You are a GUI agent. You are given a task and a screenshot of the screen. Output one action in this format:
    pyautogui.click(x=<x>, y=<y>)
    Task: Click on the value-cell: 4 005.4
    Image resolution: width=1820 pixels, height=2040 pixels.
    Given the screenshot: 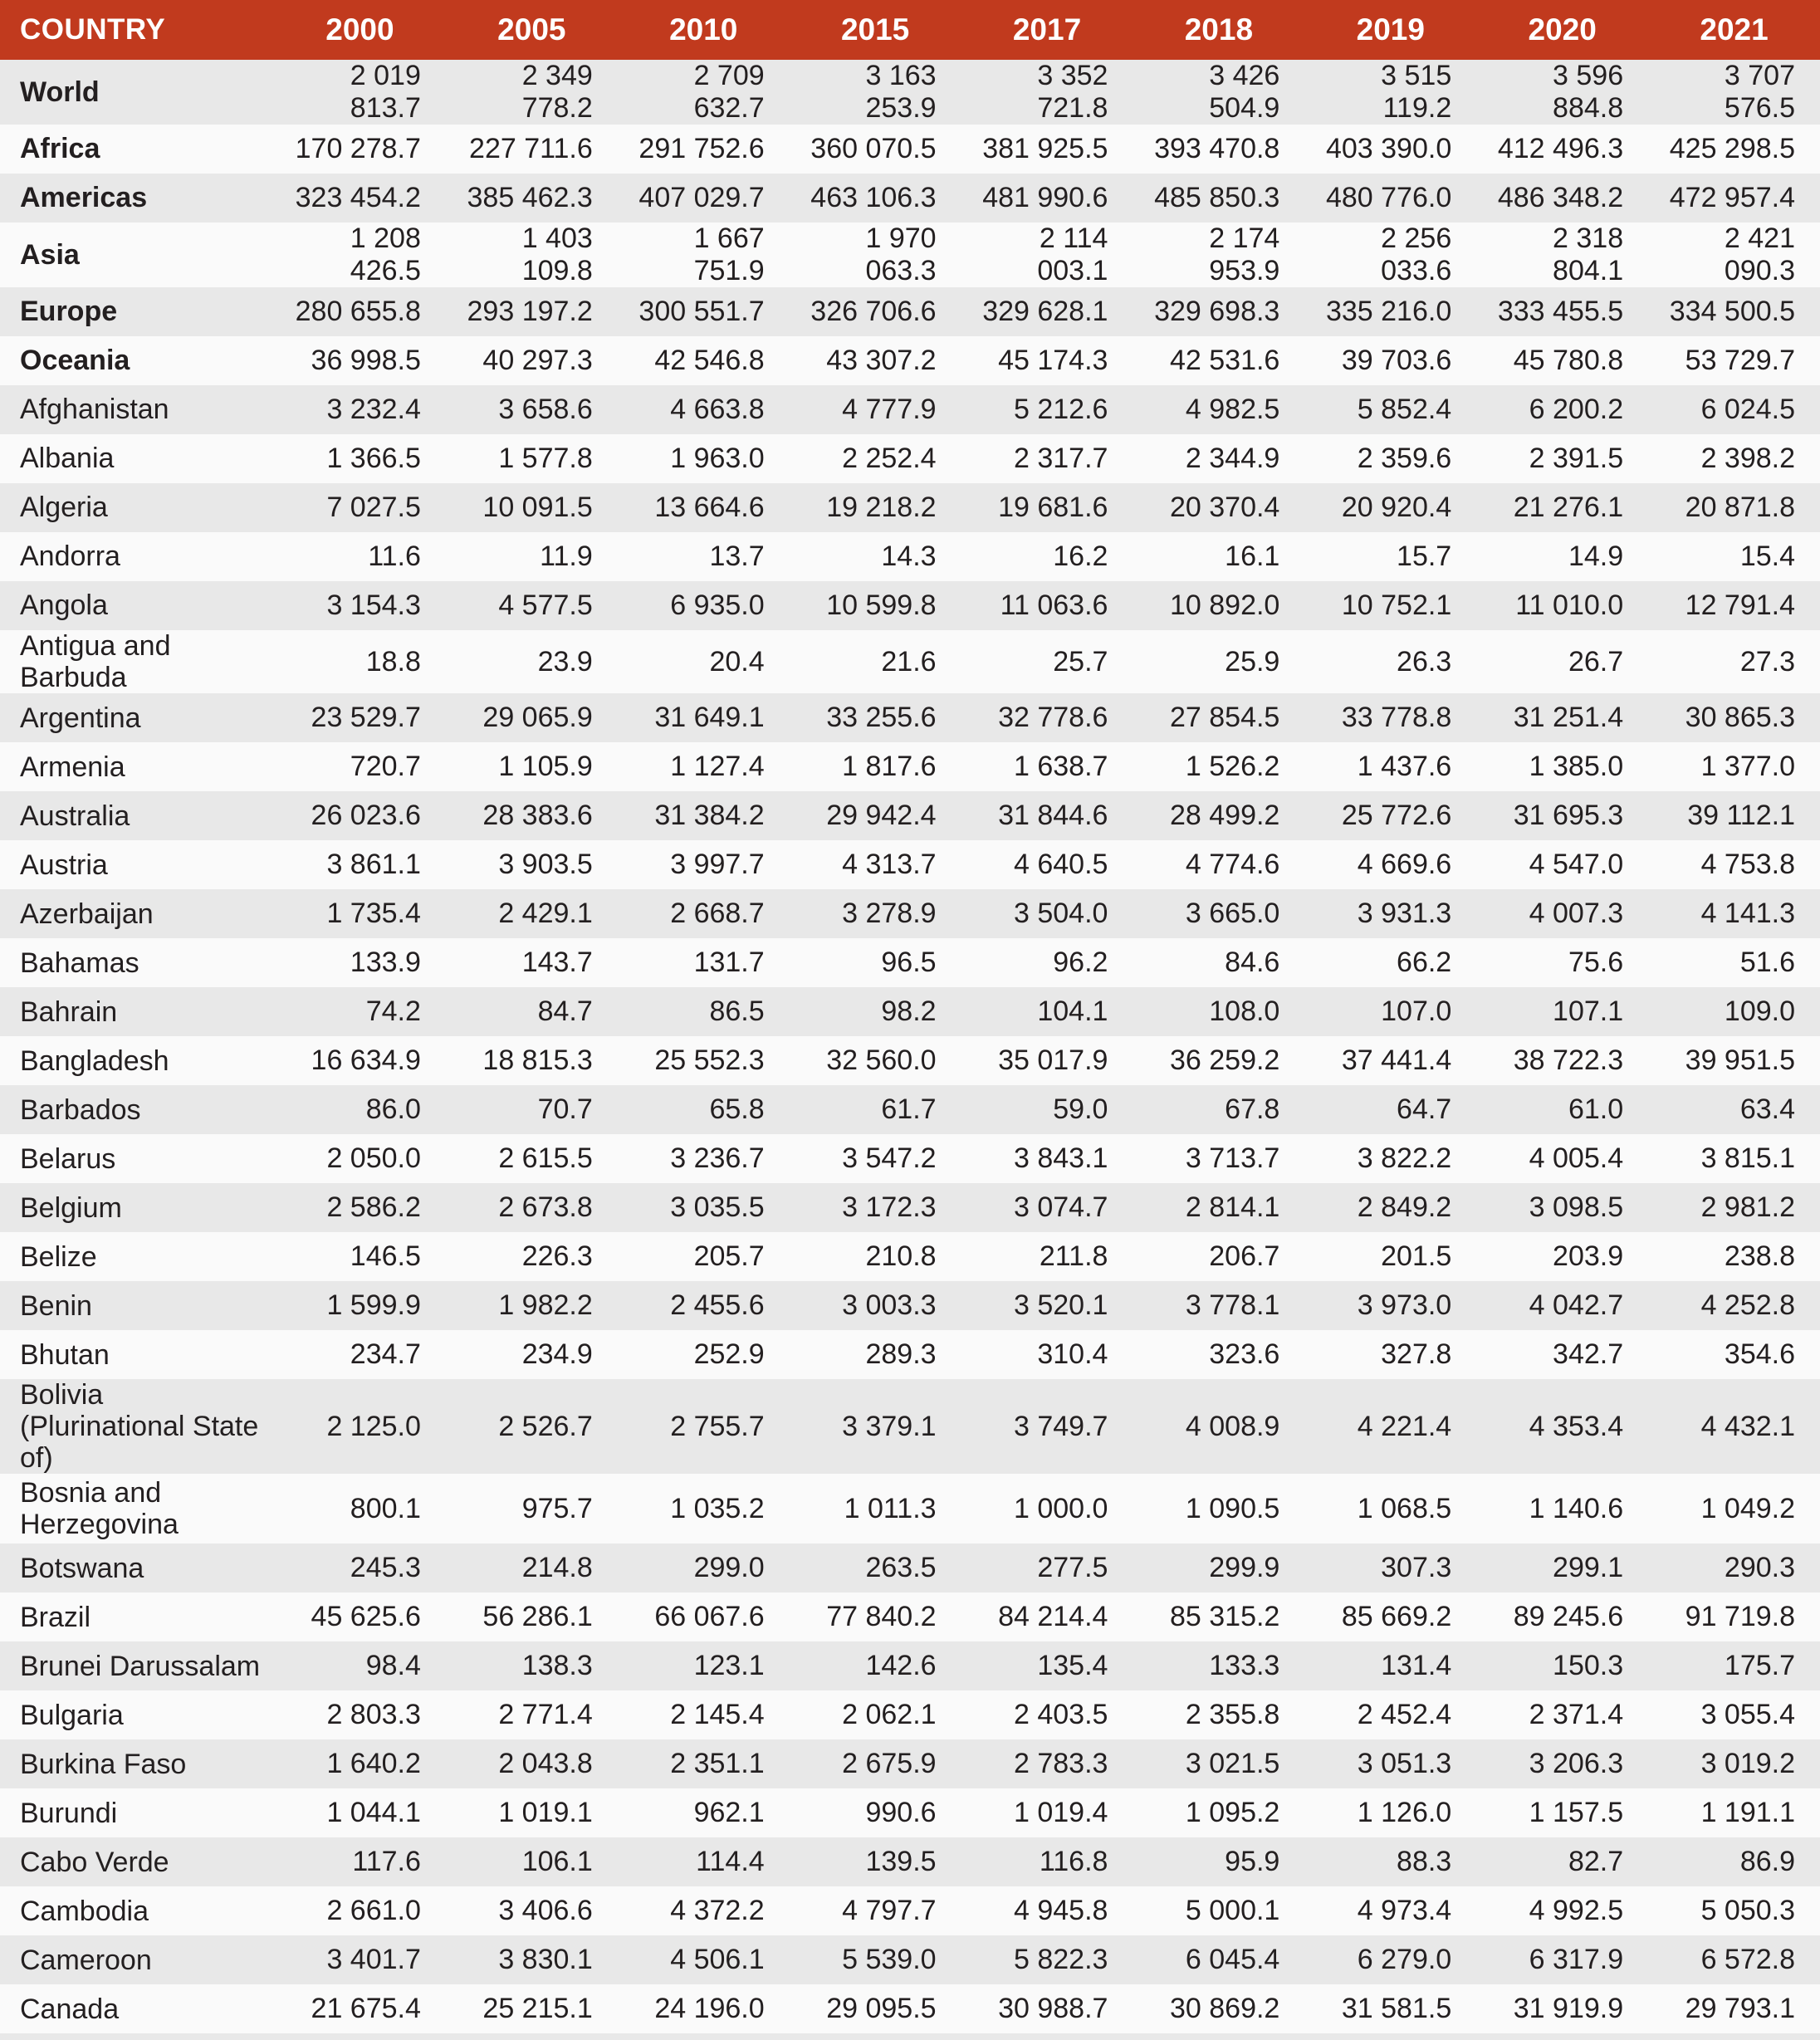 What is the action you would take?
    pyautogui.click(x=1576, y=1158)
    